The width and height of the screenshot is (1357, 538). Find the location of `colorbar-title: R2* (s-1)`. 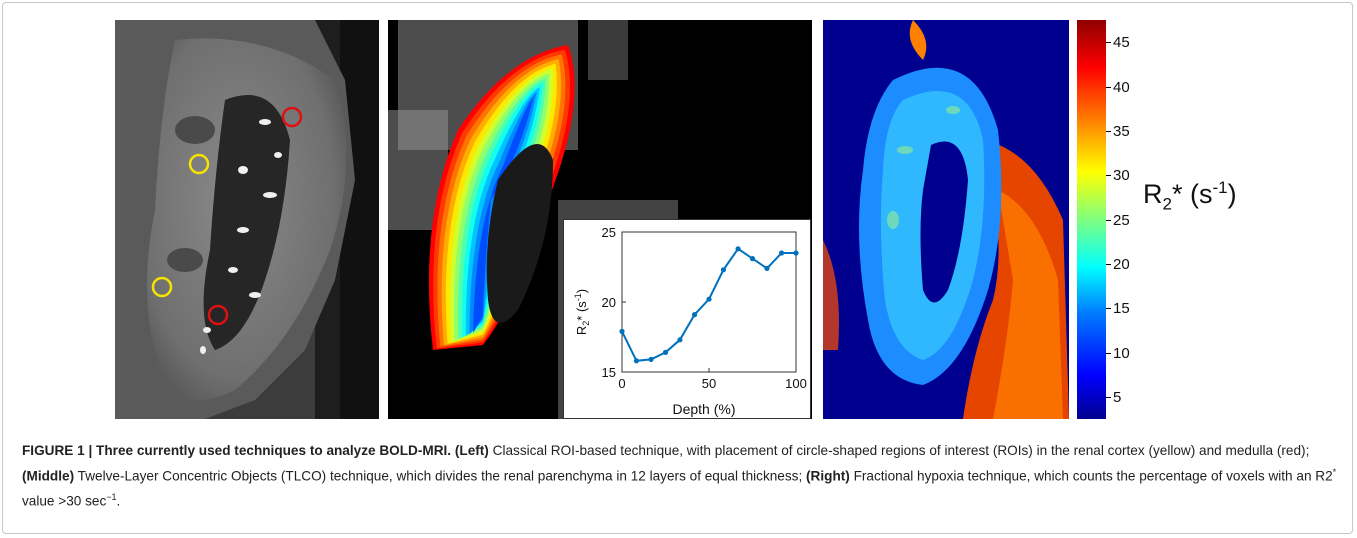

colorbar-title: R2* (s-1) is located at coordinates (1190, 196).